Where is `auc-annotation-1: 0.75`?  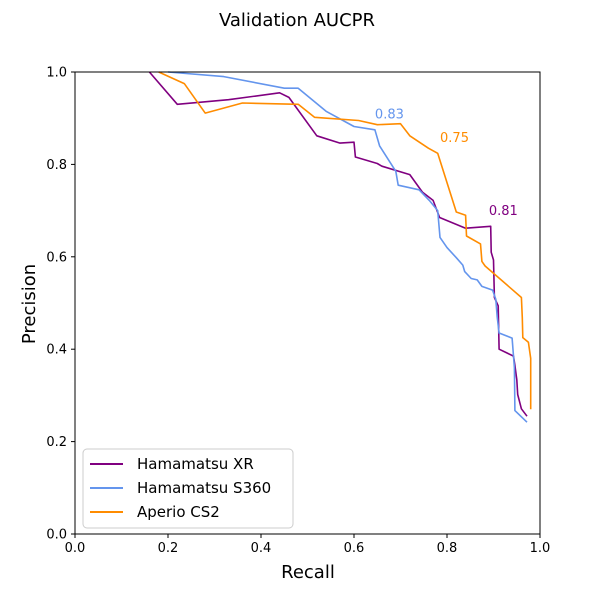 auc-annotation-1: 0.75 is located at coordinates (454, 138).